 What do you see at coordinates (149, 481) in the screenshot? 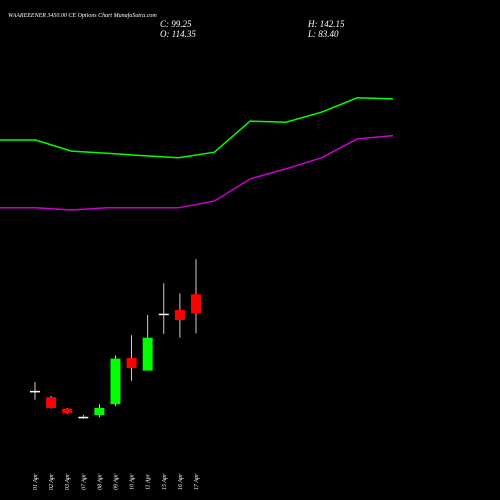
I see `x-tick-label: 11 Apr` at bounding box center [149, 481].